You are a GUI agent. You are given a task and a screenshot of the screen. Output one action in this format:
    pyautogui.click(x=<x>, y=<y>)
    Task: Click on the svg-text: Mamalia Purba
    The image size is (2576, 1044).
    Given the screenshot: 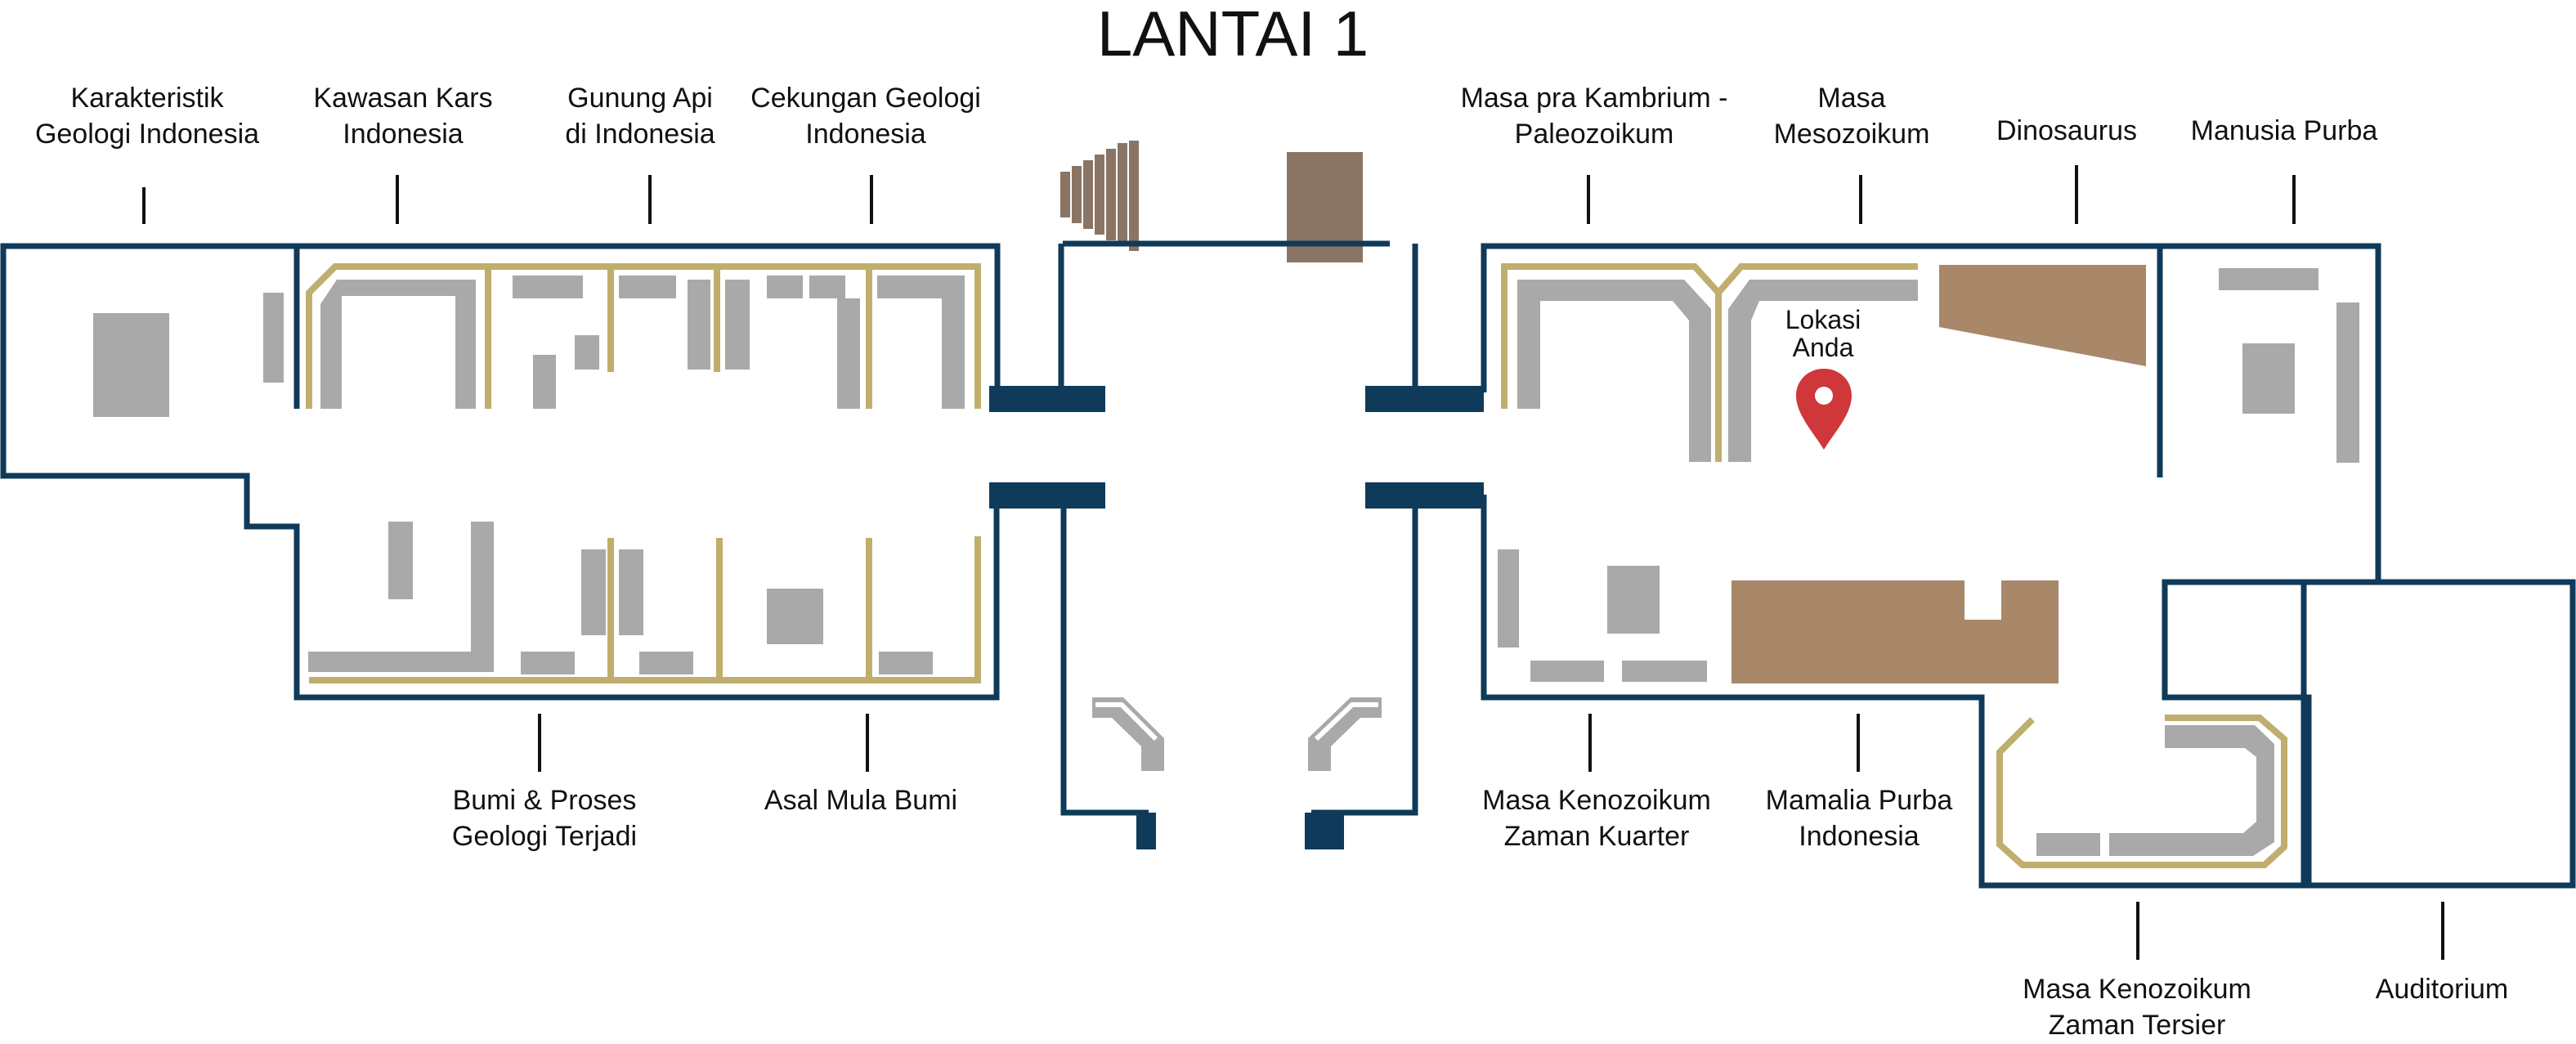 What is the action you would take?
    pyautogui.click(x=1860, y=800)
    